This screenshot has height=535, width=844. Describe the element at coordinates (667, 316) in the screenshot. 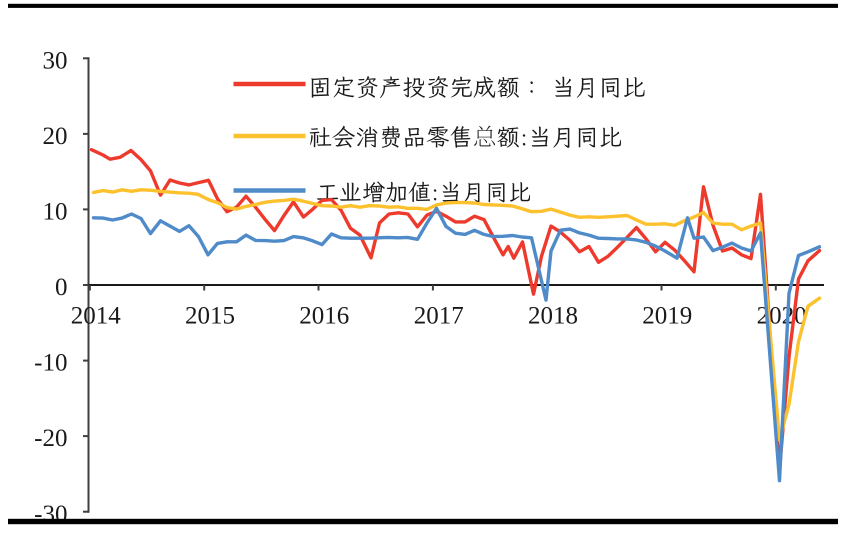

I see `svg-text: 2019` at that location.